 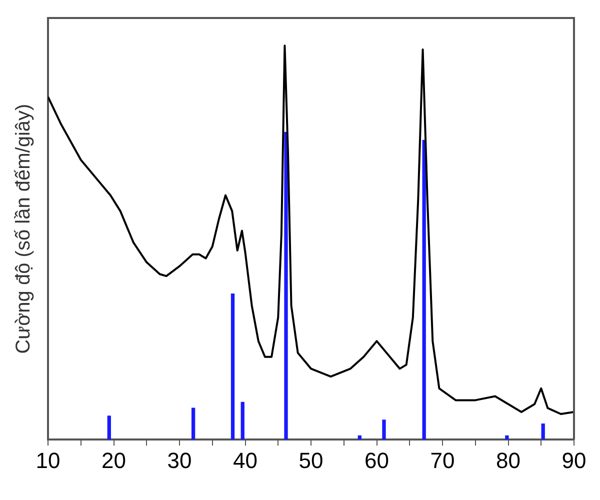 What do you see at coordinates (245, 460) in the screenshot?
I see `x-tick-label: 40` at bounding box center [245, 460].